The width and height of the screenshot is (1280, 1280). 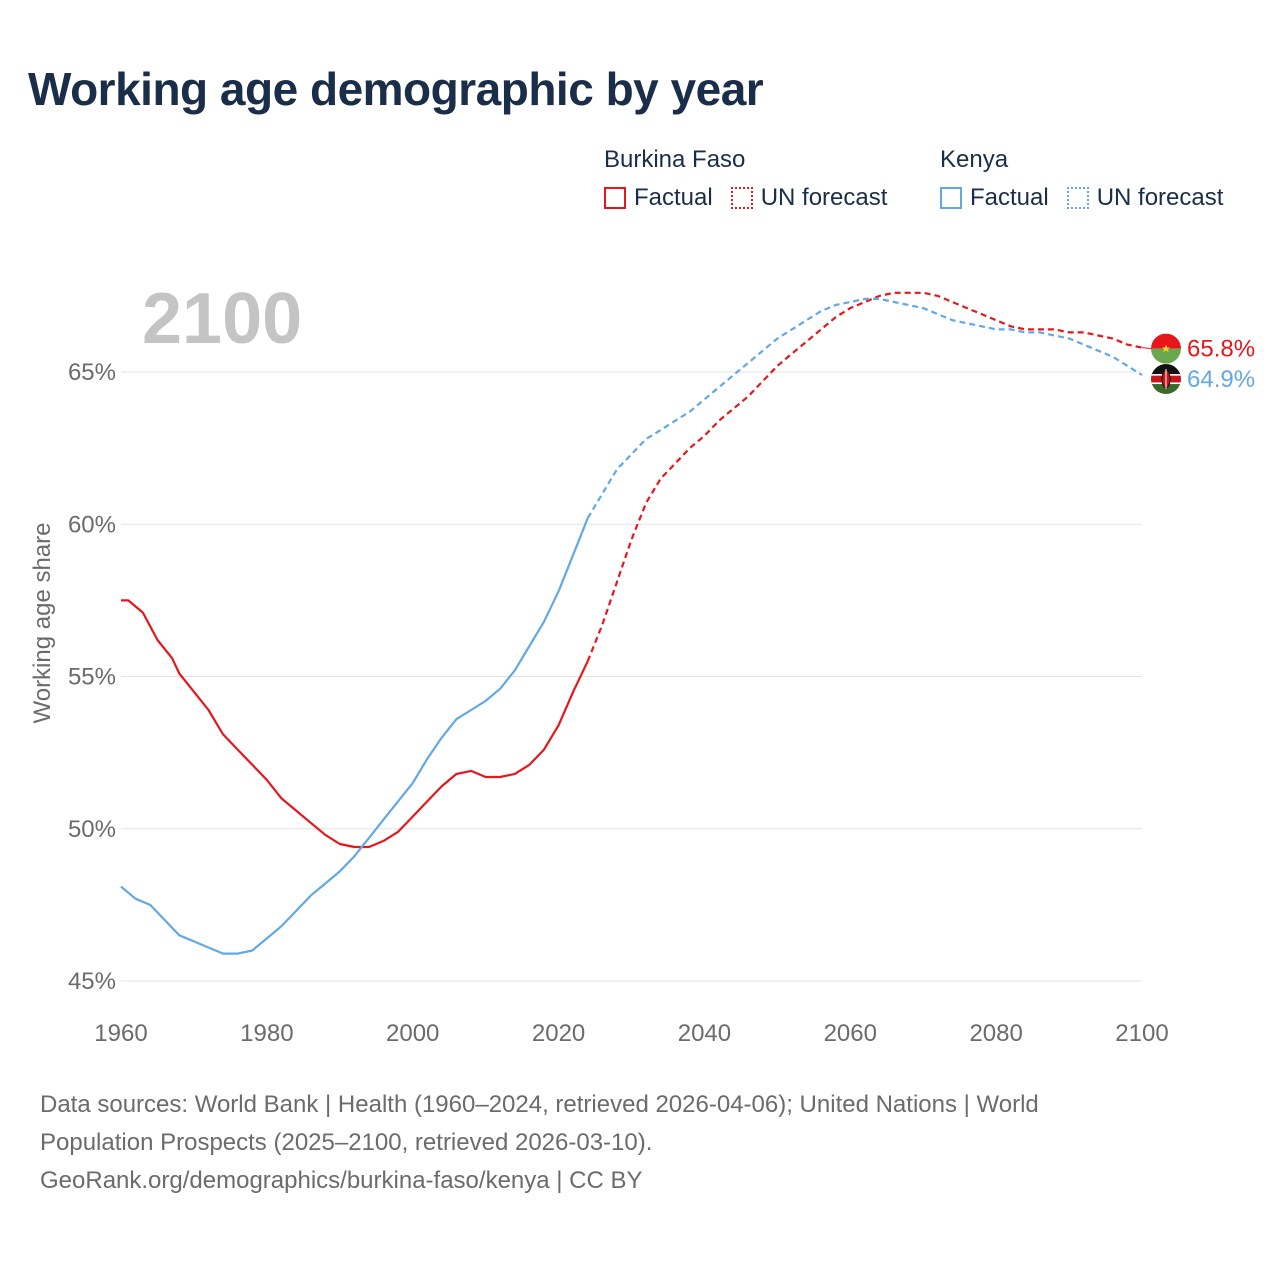 What do you see at coordinates (92, 524) in the screenshot?
I see `y-tick-label: 60%` at bounding box center [92, 524].